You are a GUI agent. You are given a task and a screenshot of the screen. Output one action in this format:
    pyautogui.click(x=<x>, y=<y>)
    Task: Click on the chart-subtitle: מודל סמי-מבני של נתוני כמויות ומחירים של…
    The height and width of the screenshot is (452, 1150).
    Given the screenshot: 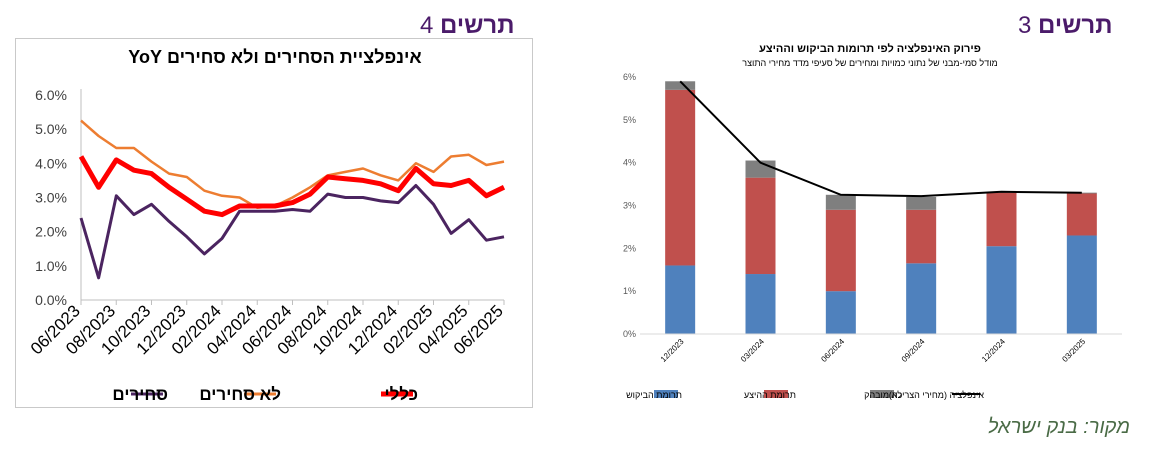 What is the action you would take?
    pyautogui.click(x=869, y=63)
    